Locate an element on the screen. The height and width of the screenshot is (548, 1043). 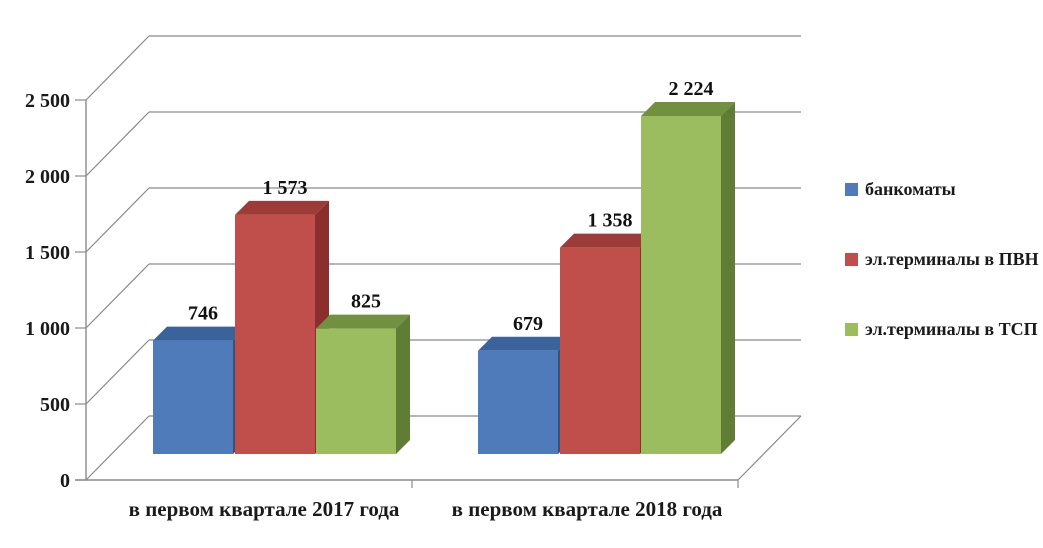
legend-item-terminals-pvn: эл.терминалы в ПВН is located at coordinates (942, 259).